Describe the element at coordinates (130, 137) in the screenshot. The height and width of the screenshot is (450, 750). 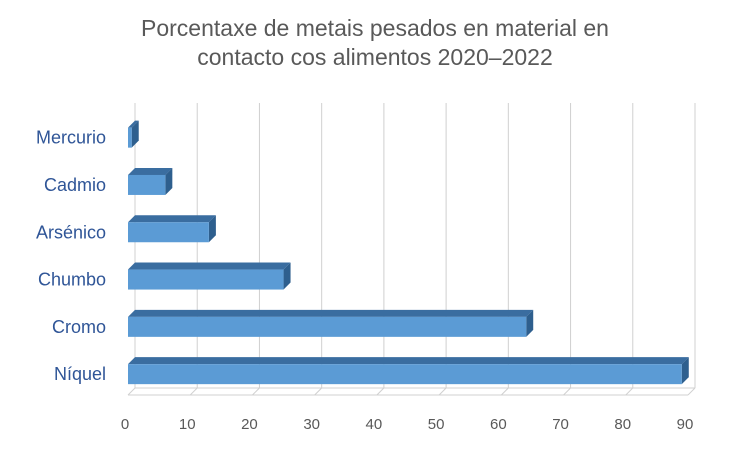
I see `bar-mercurio` at that location.